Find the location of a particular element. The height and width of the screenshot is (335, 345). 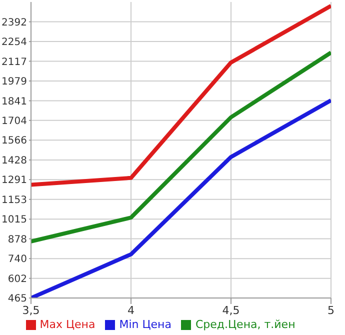

y-tick-label: 2254 is located at coordinates (14, 42).